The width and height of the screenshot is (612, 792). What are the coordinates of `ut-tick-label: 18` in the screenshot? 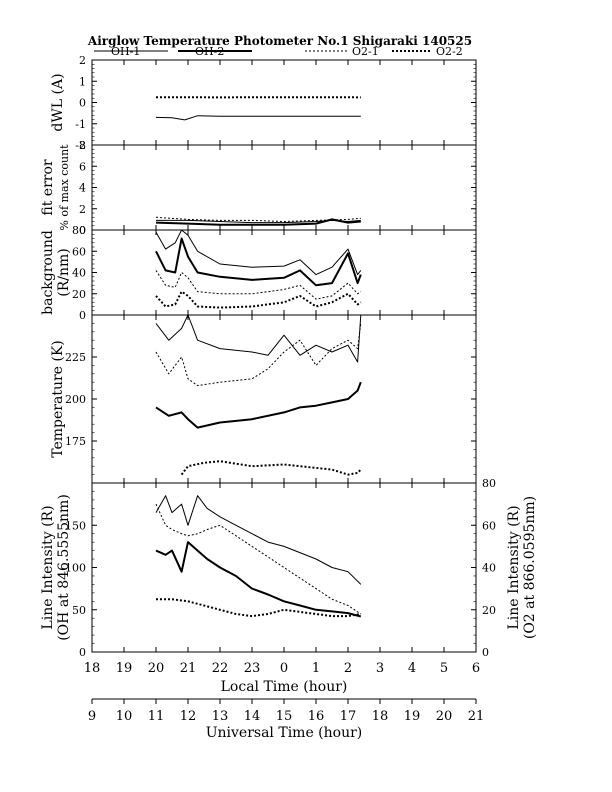 It's located at (380, 716).